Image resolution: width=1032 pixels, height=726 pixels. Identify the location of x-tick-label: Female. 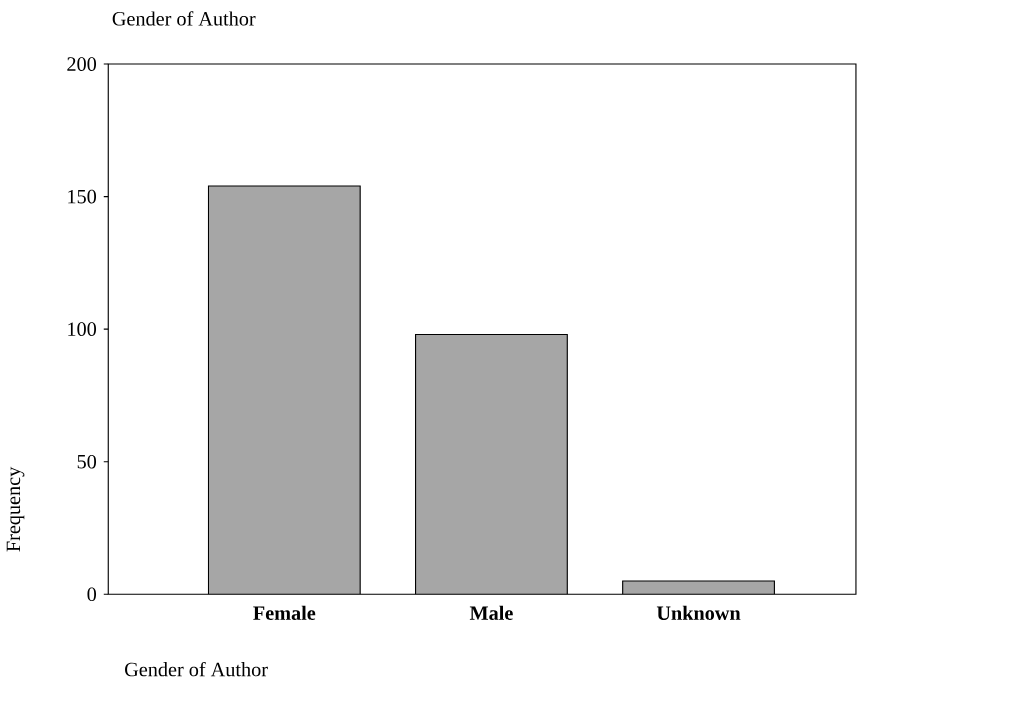
(284, 613).